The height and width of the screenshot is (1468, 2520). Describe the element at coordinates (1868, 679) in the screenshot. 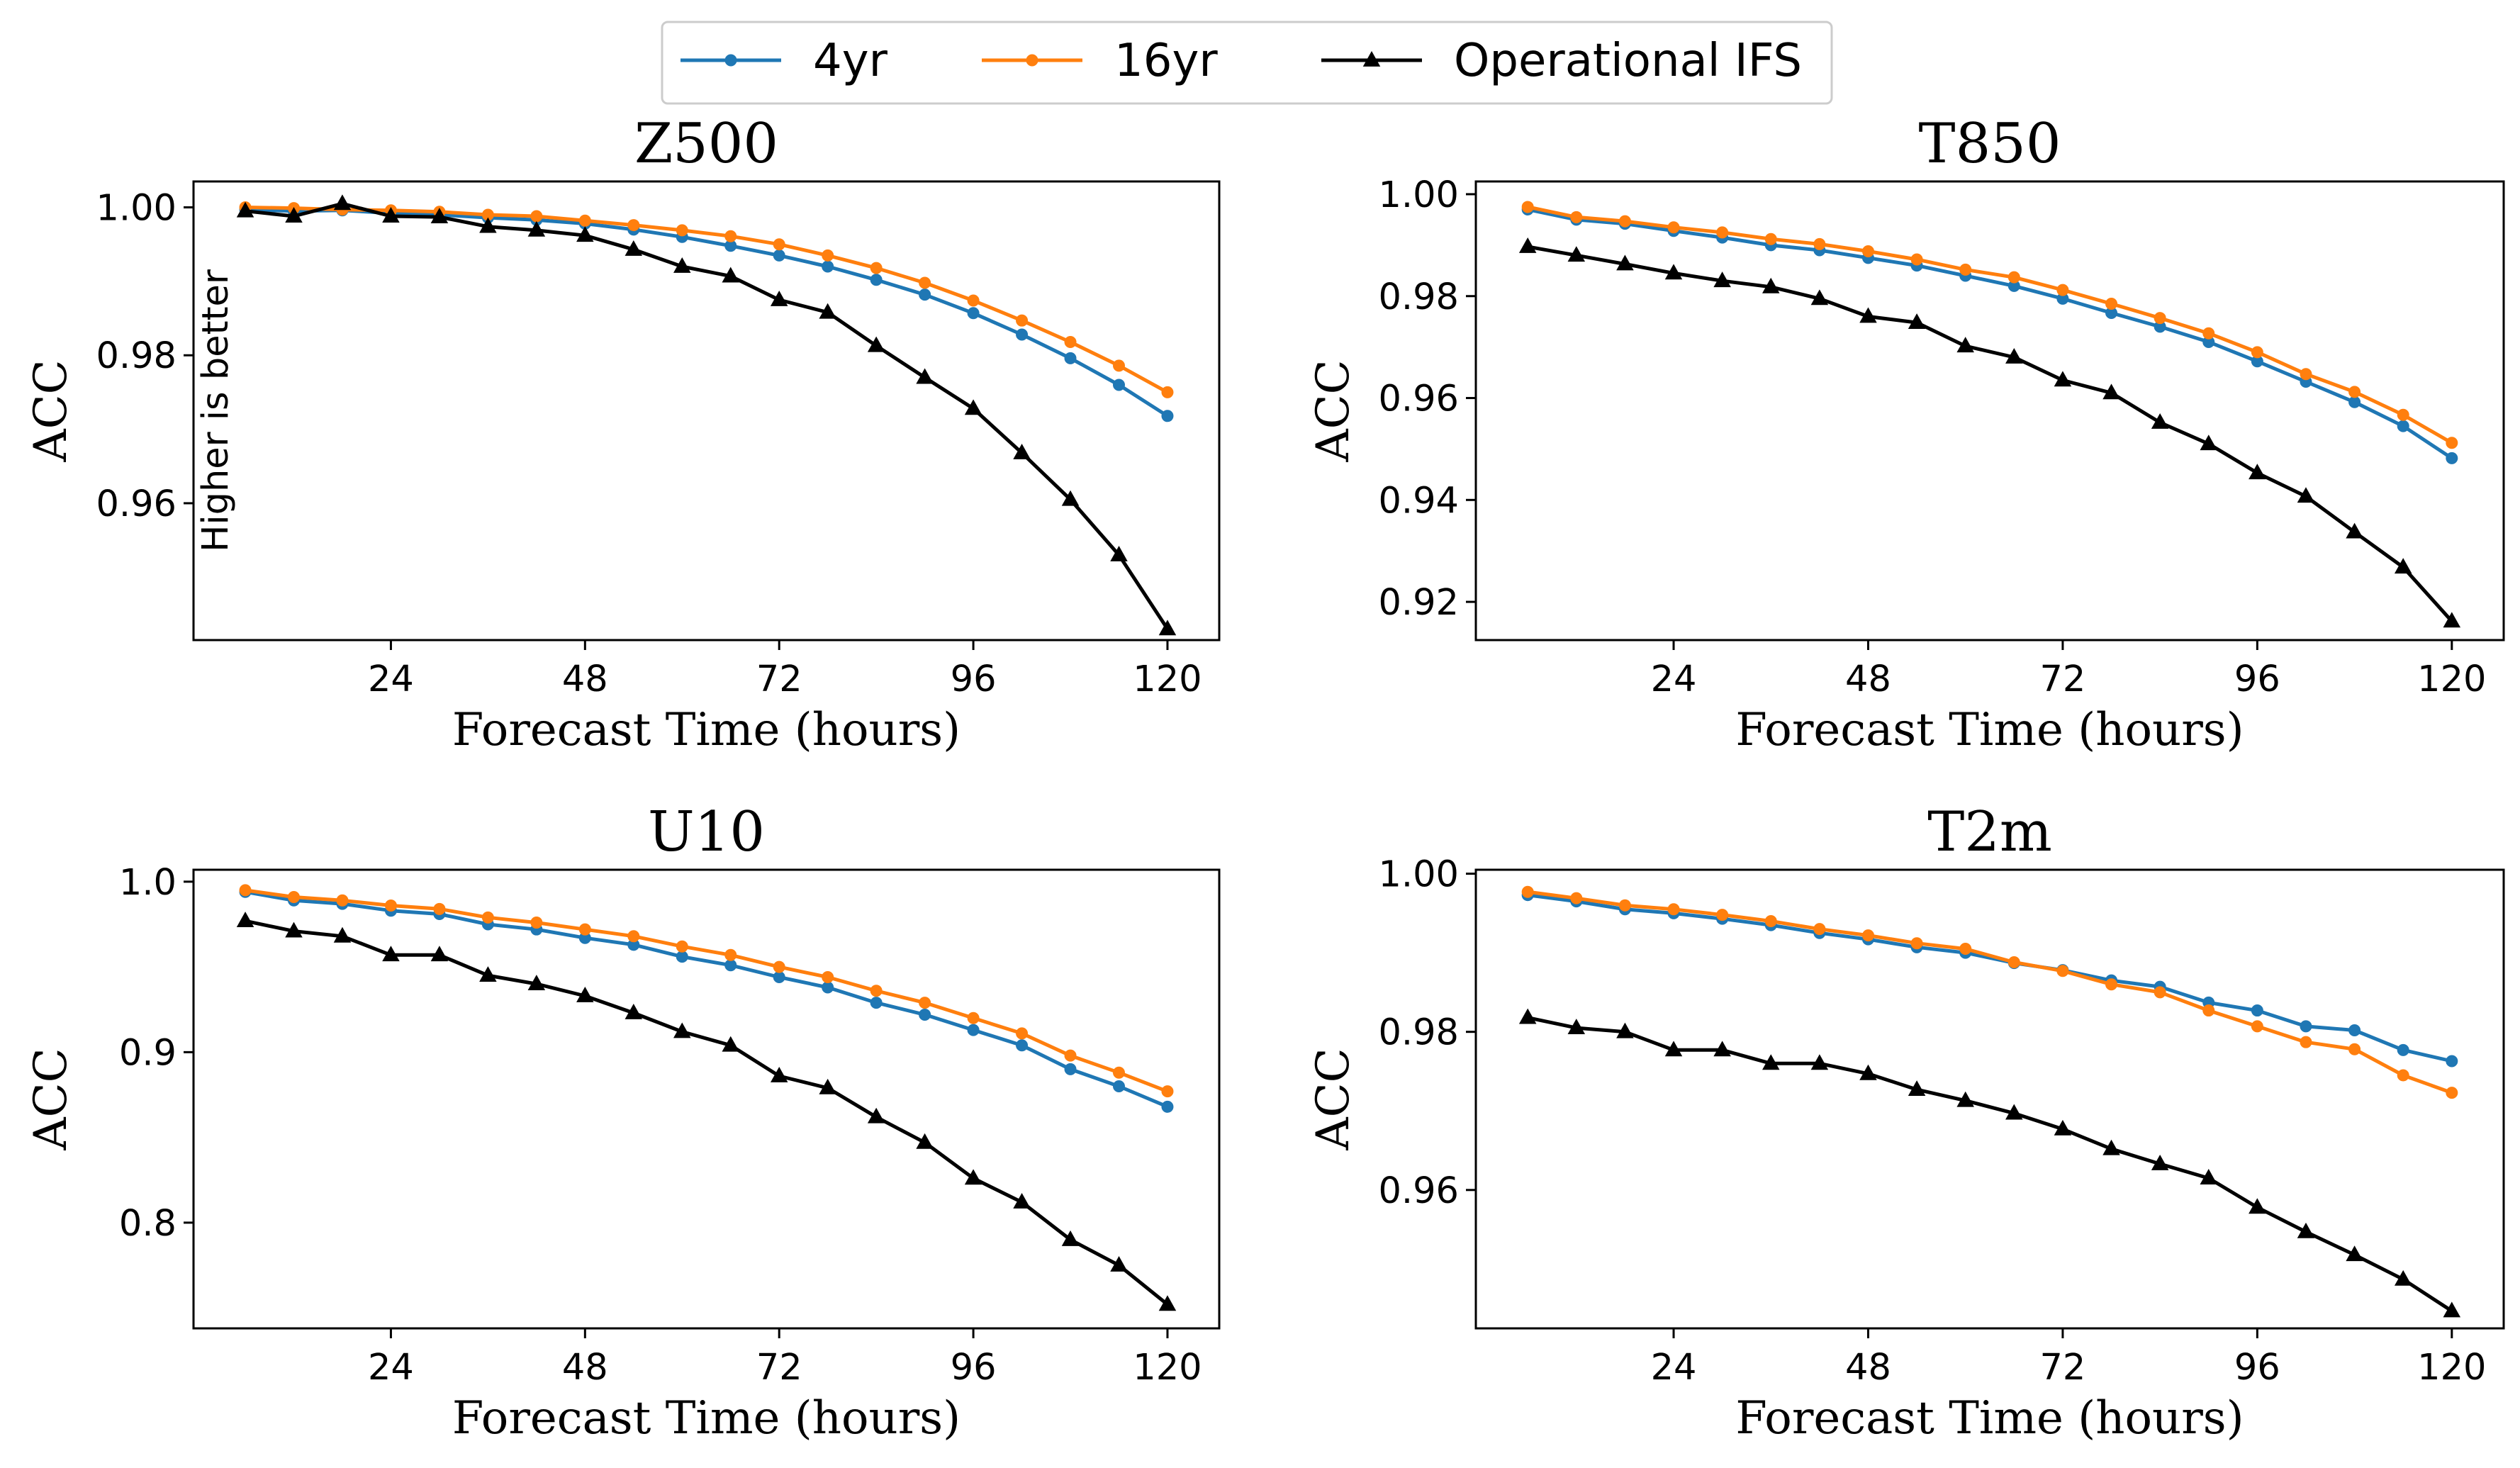

I see `x-tick-label: 48` at that location.